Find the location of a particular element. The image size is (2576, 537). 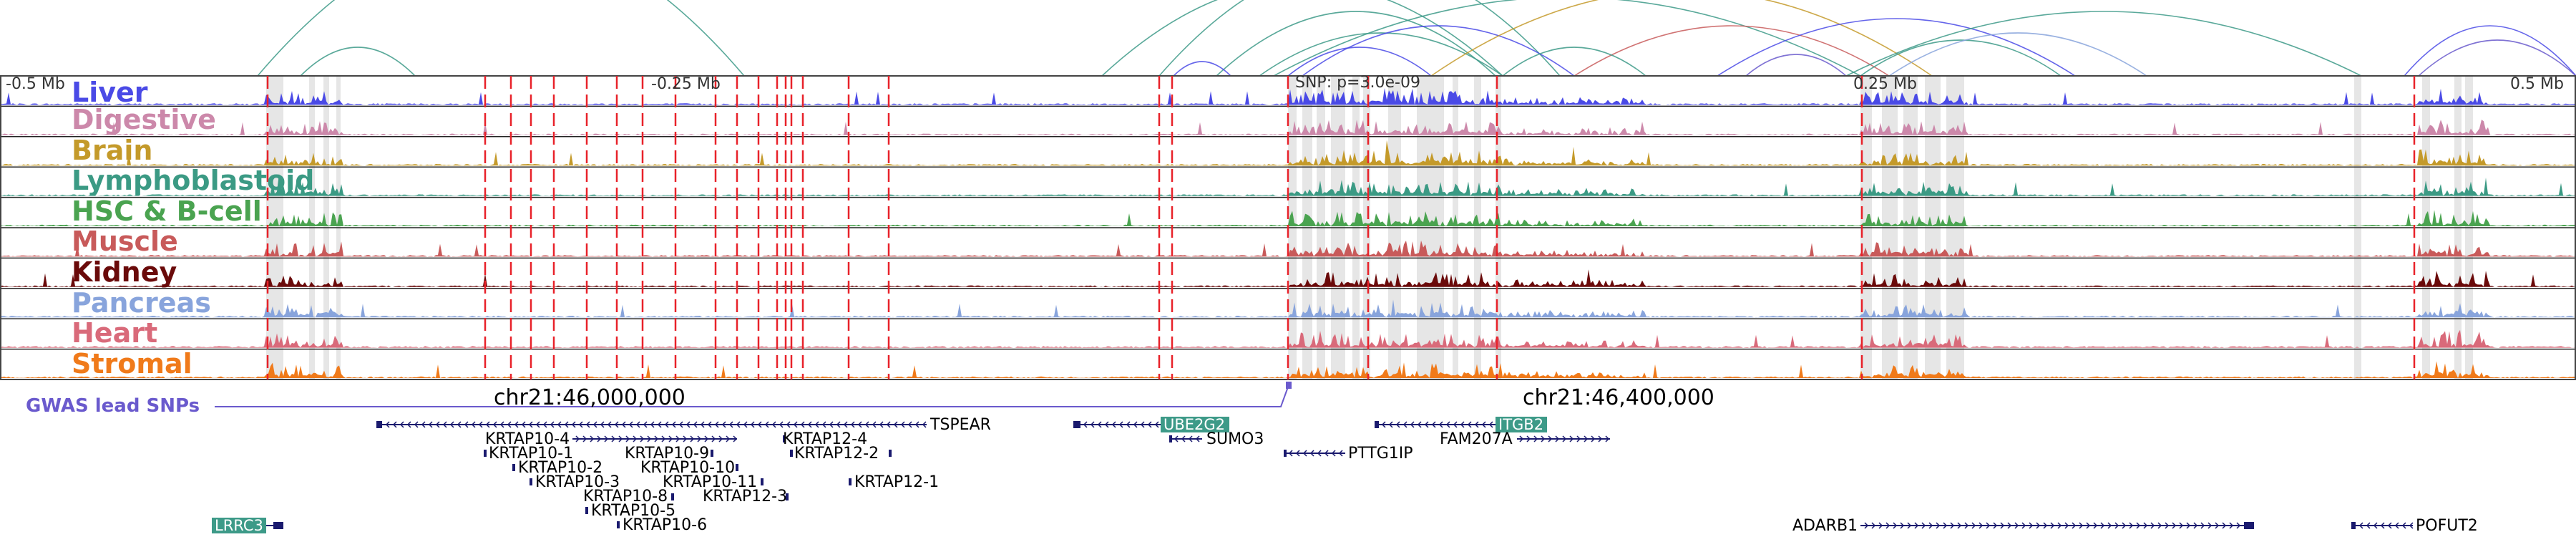

track-label-kidney: Kidney is located at coordinates (124, 272).